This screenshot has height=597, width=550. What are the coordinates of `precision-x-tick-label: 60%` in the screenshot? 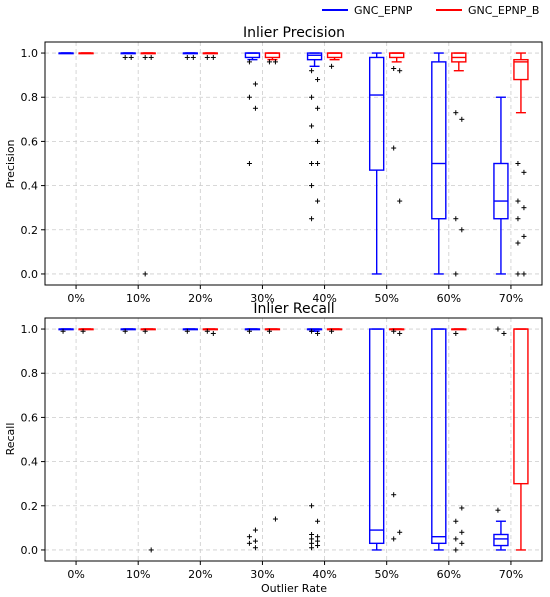 It's located at (449, 298).